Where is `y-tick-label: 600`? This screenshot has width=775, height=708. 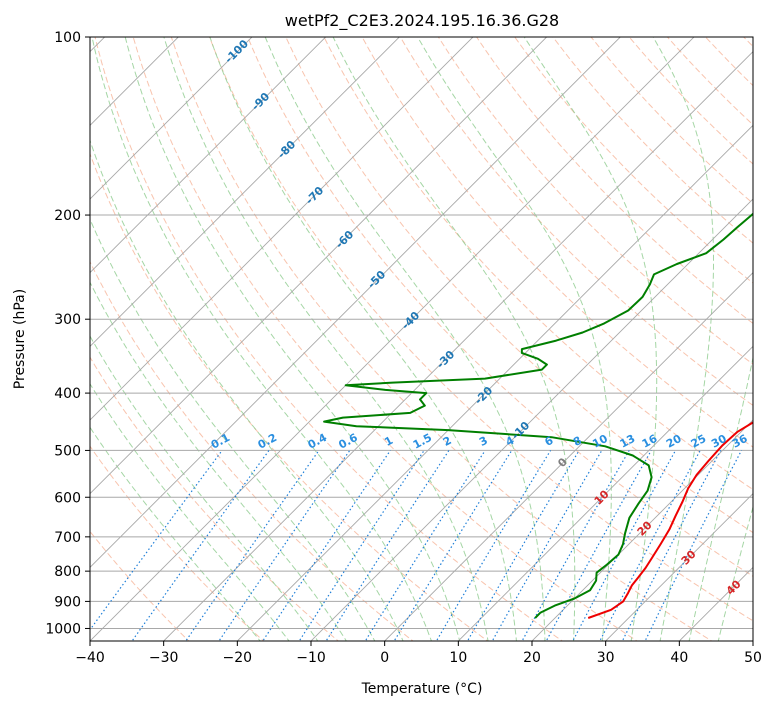 y-tick-label: 600 is located at coordinates (67, 498).